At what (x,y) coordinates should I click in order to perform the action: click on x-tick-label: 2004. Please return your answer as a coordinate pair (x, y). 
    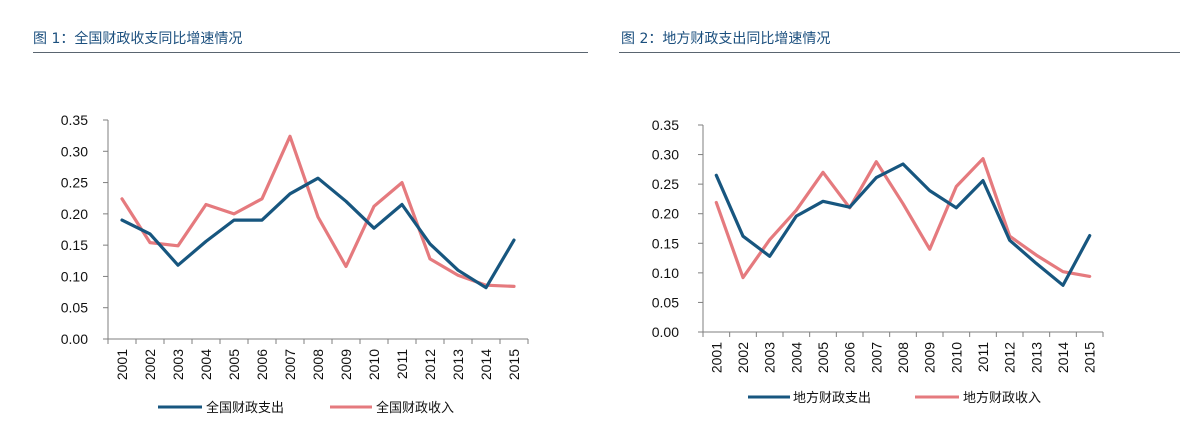
    Looking at the image, I should click on (206, 364).